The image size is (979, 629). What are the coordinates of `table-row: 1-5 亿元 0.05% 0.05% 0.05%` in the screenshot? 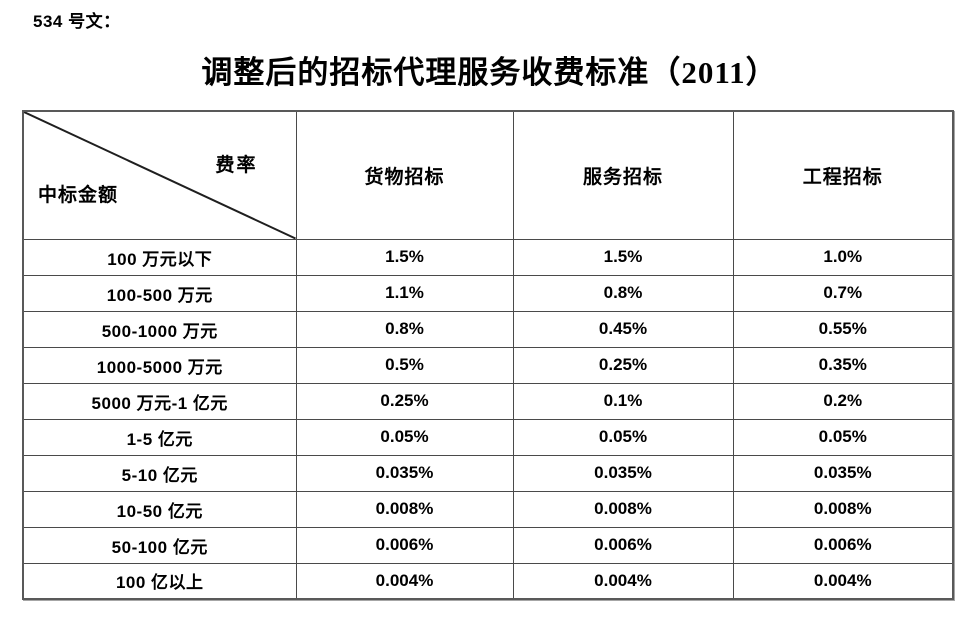 It's located at (488, 437).